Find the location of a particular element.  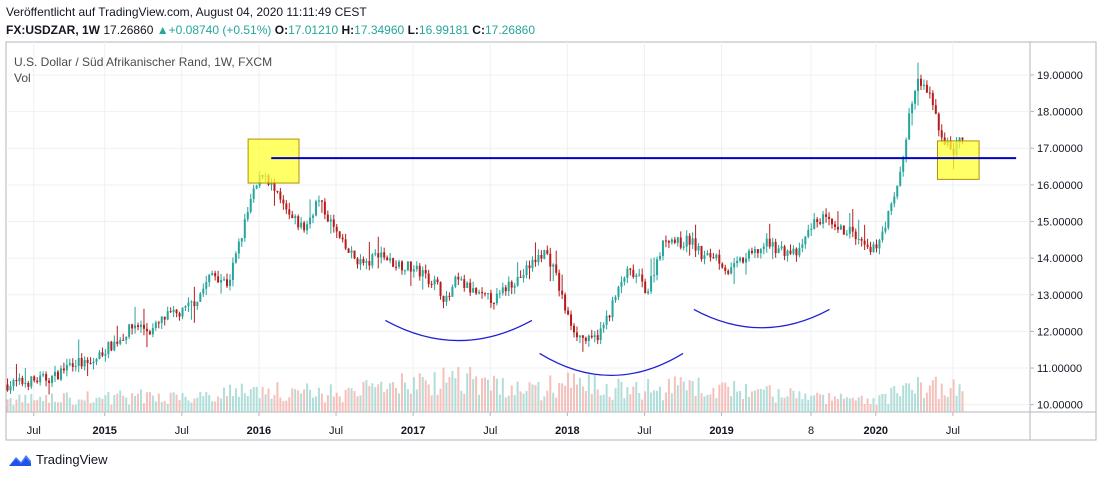

tradingview-logo-icon is located at coordinates (20, 460).